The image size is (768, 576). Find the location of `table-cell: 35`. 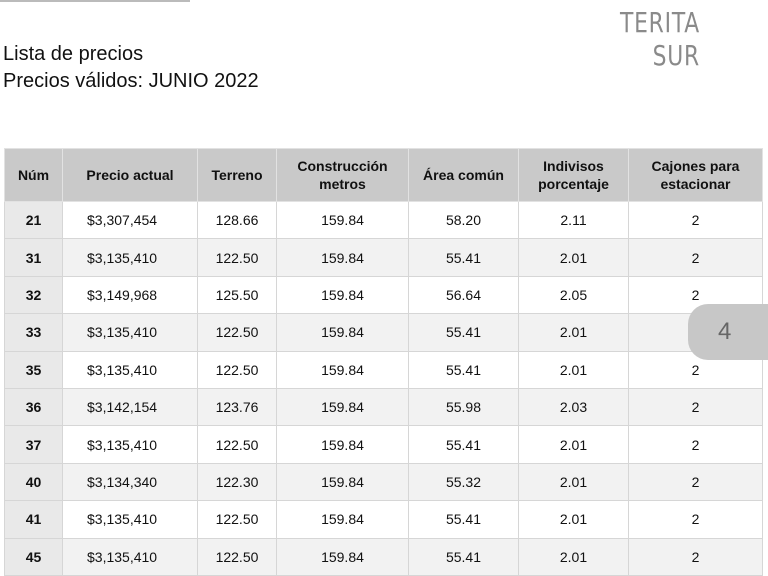

table-cell: 35 is located at coordinates (33, 369).